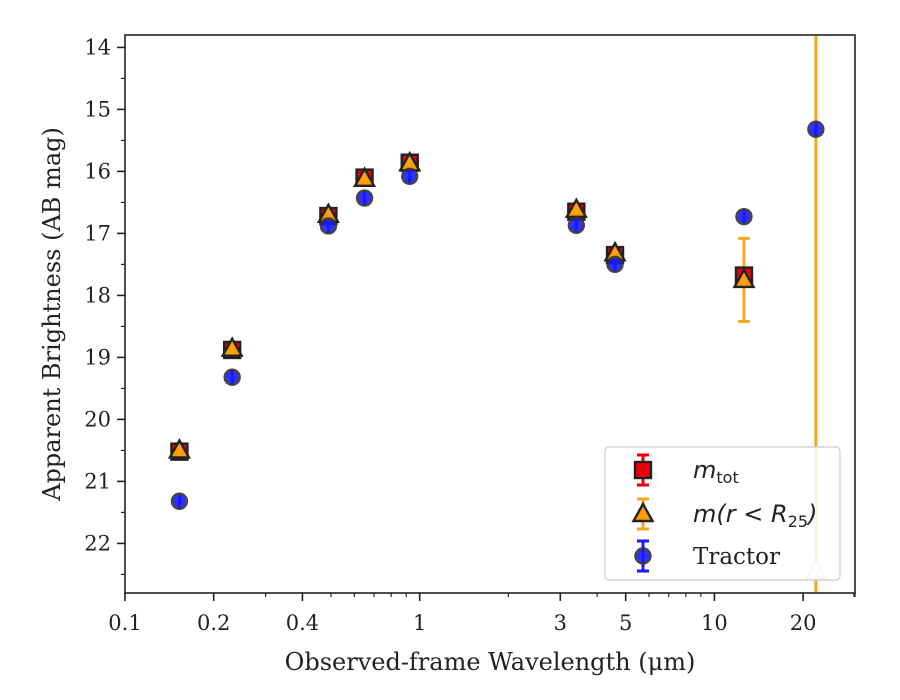 The width and height of the screenshot is (900, 700). What do you see at coordinates (97, 543) in the screenshot?
I see `y-tick-label: 22` at bounding box center [97, 543].